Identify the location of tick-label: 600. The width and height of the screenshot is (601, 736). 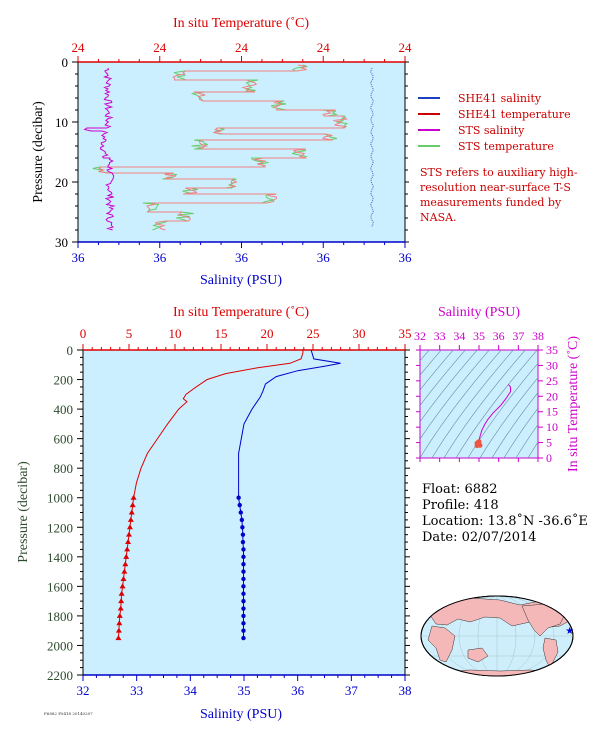
(64, 439).